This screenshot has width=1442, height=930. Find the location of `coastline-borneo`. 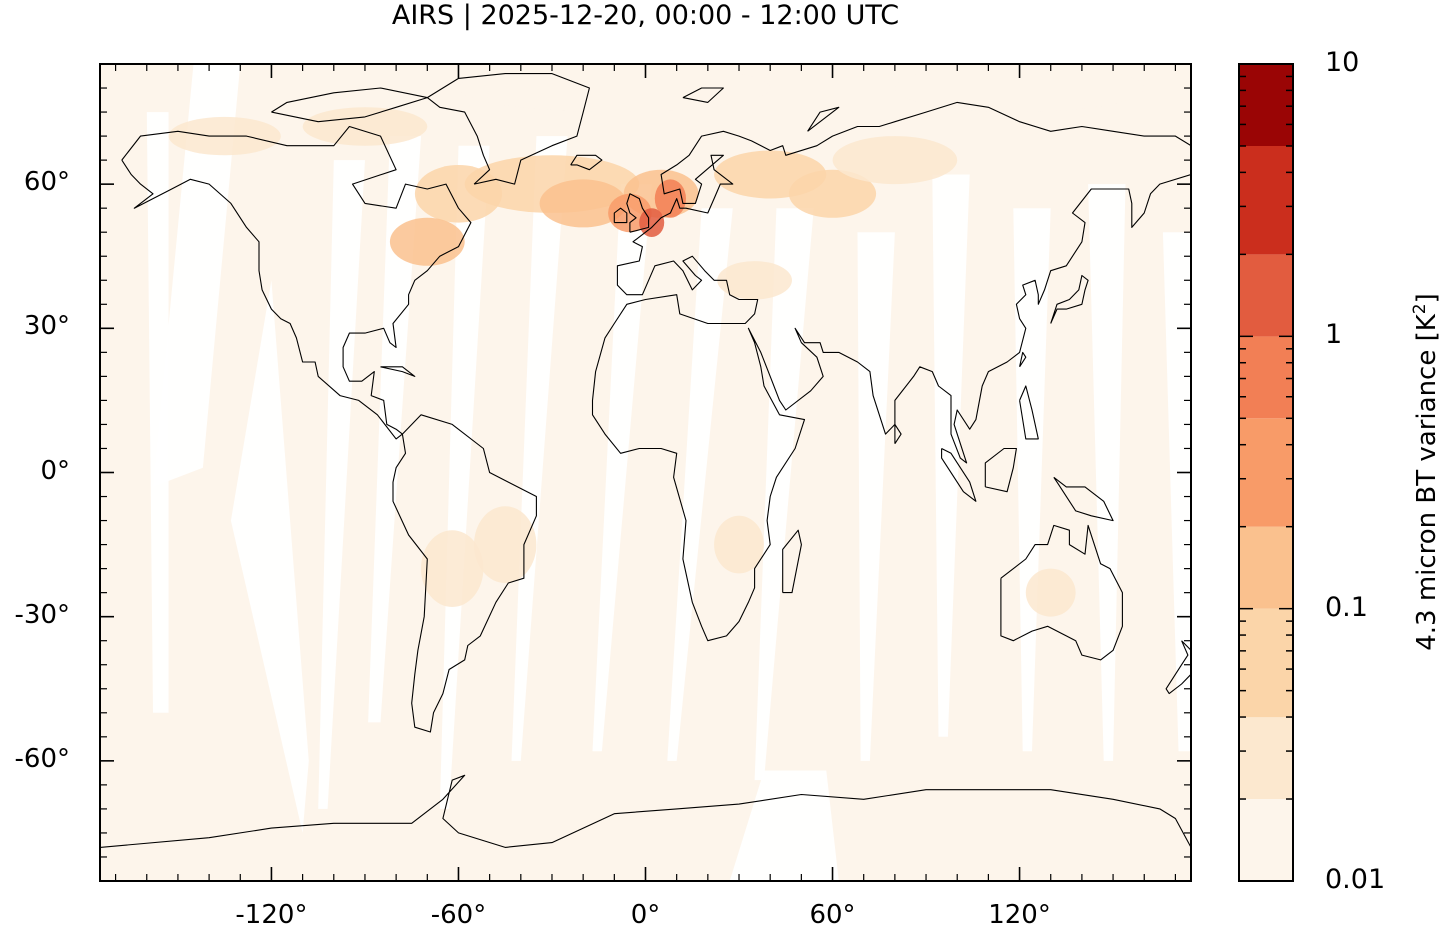

coastline-borneo is located at coordinates (1000, 470).